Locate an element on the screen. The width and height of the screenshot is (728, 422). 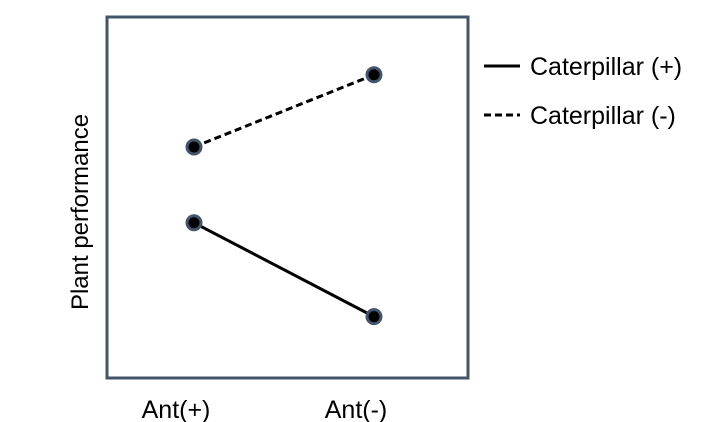
legend-label-1: Caterpillar (+) is located at coordinates (606, 67).